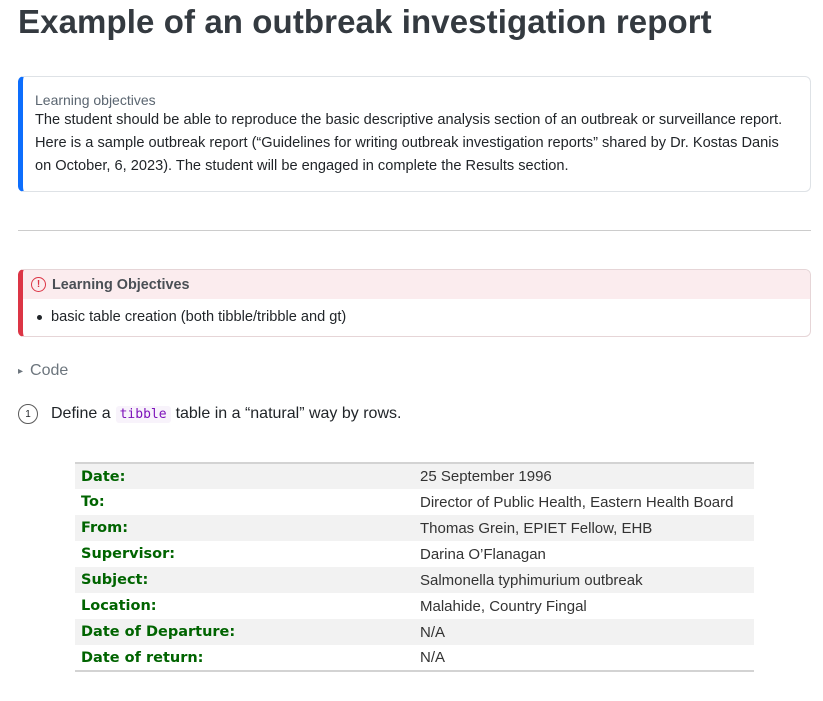 The image size is (823, 701). I want to click on table-row: Date of return: N/A, so click(414, 658).